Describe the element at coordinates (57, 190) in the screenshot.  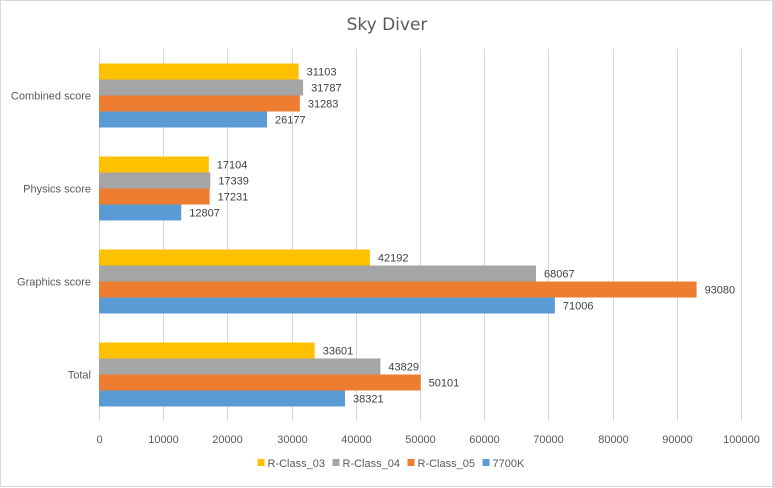
I see `category-label: Physics score` at that location.